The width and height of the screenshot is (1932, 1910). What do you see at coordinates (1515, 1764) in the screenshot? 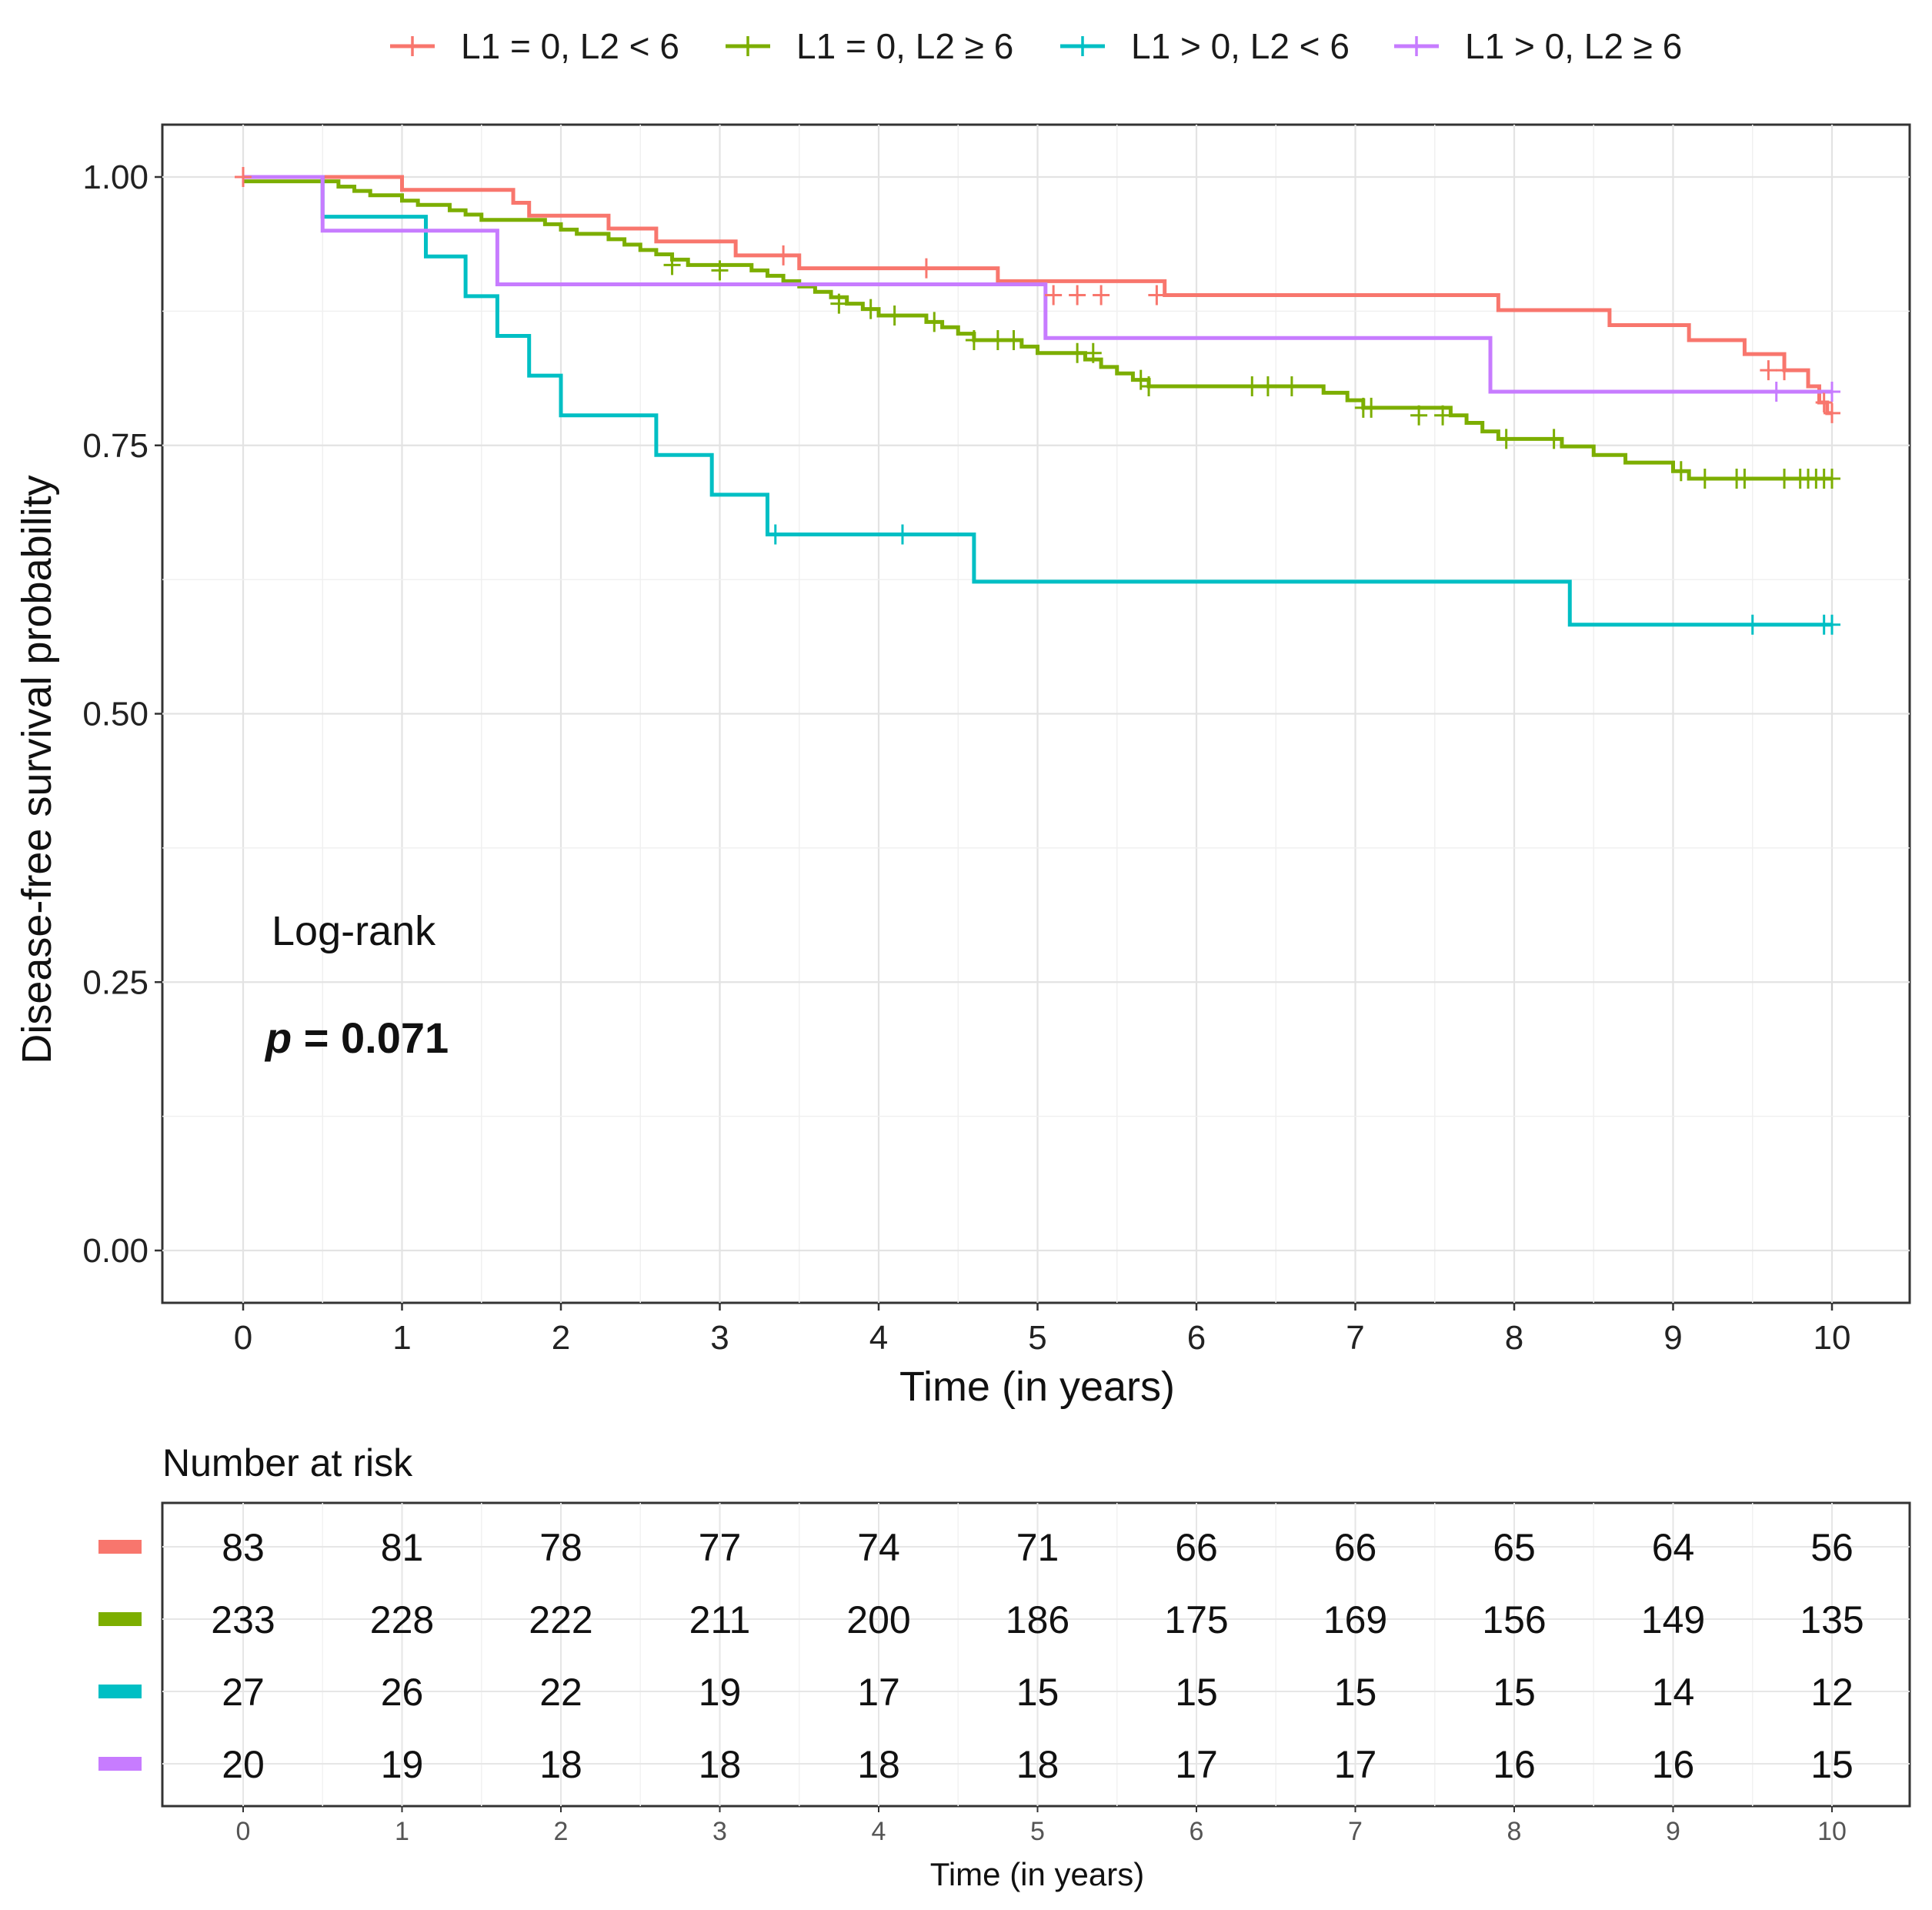
I see `risk-value: 16` at bounding box center [1515, 1764].